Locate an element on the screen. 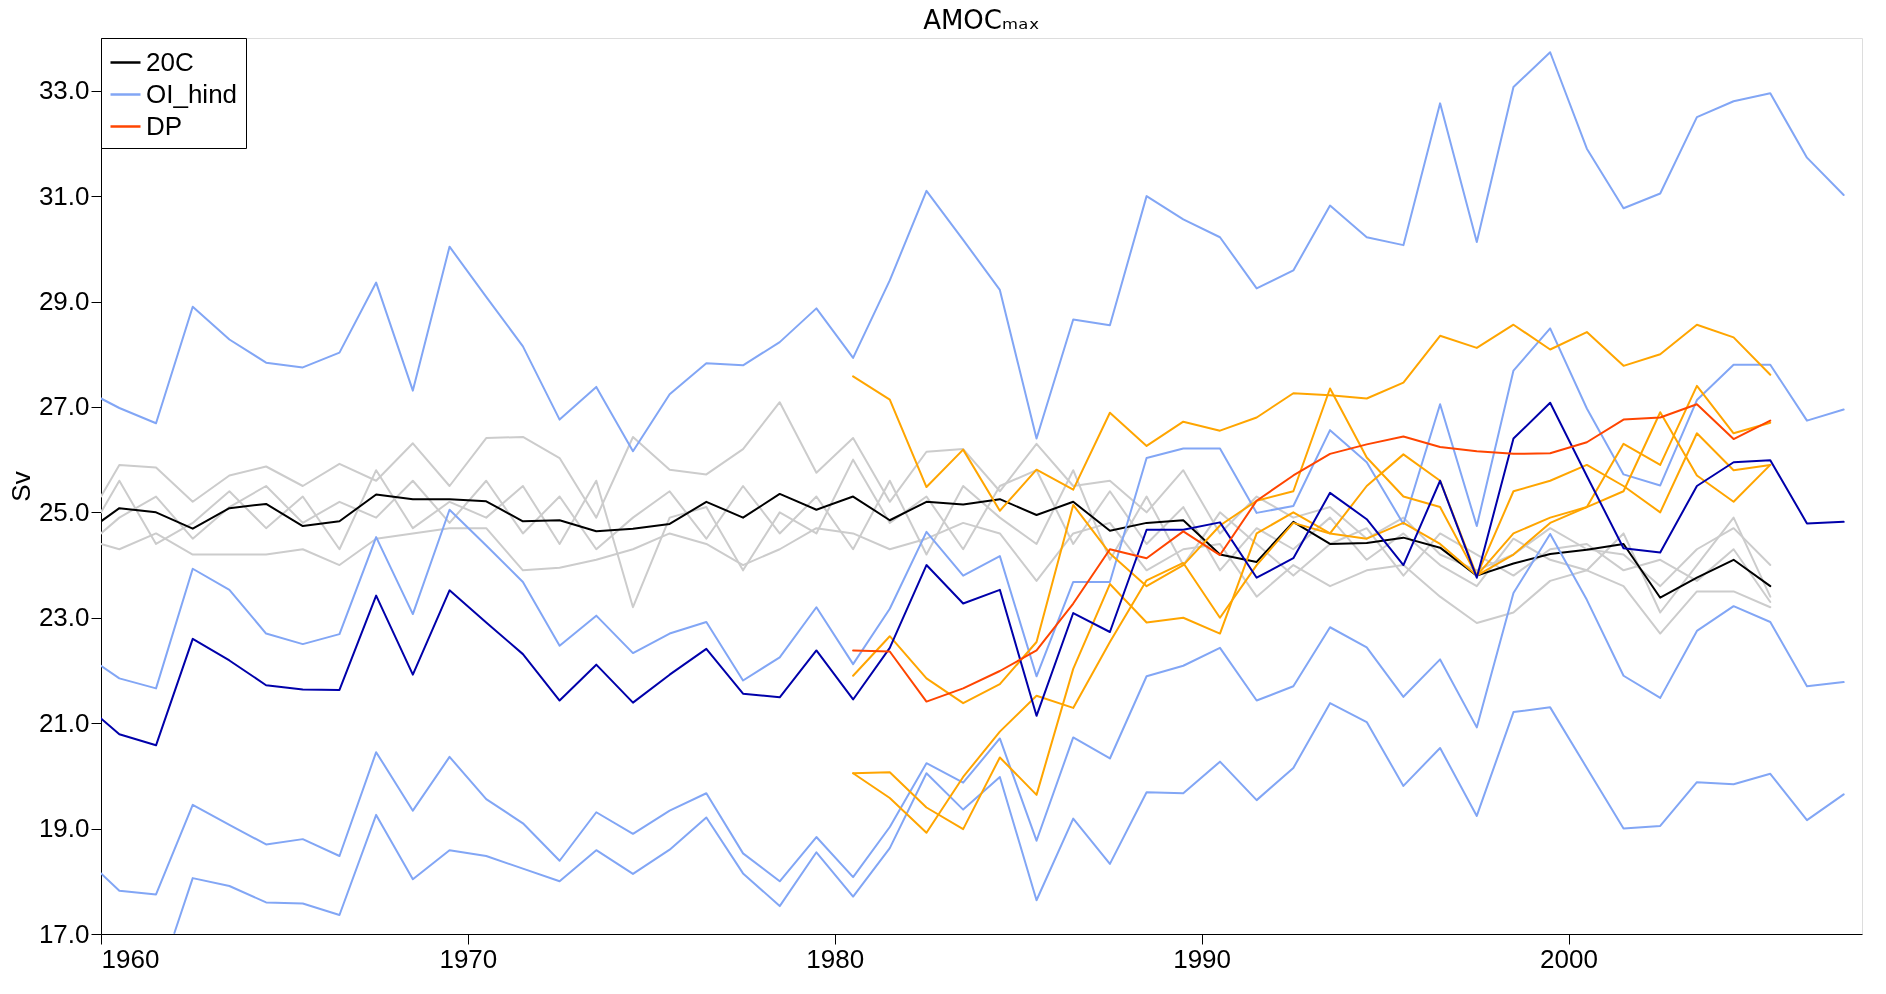  y-tick-label: 33.0 is located at coordinates (64, 90).